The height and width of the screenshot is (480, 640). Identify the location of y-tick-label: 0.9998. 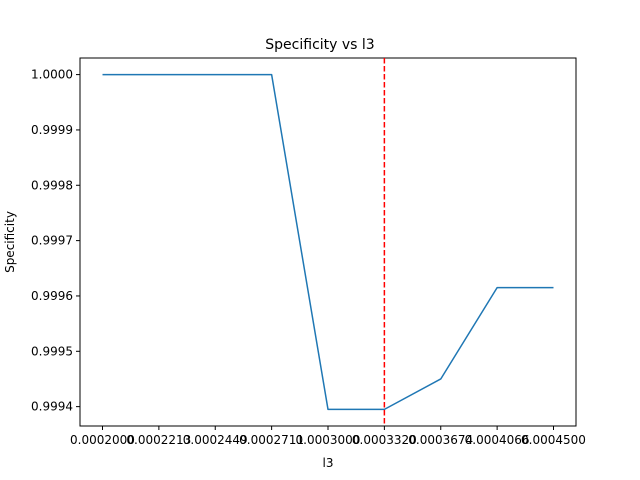
(52, 185).